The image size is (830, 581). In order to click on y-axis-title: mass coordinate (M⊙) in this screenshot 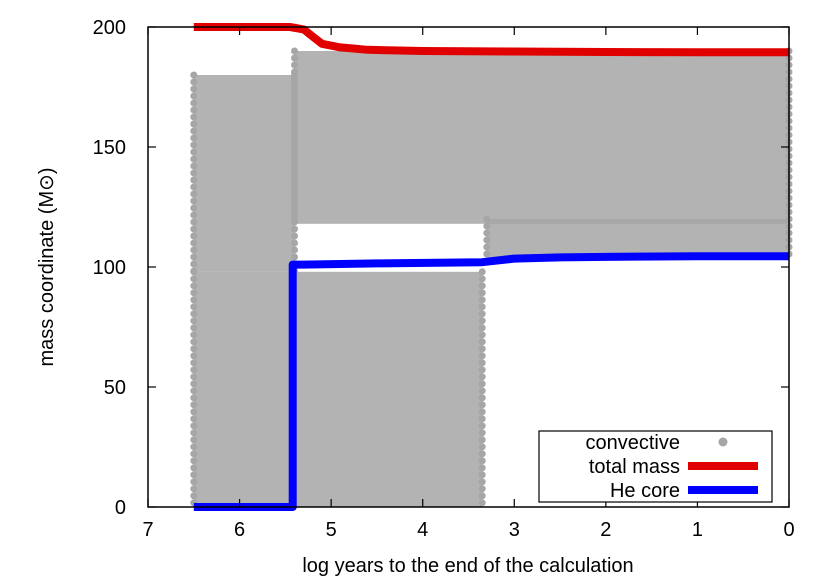, I will do `click(47, 266)`.